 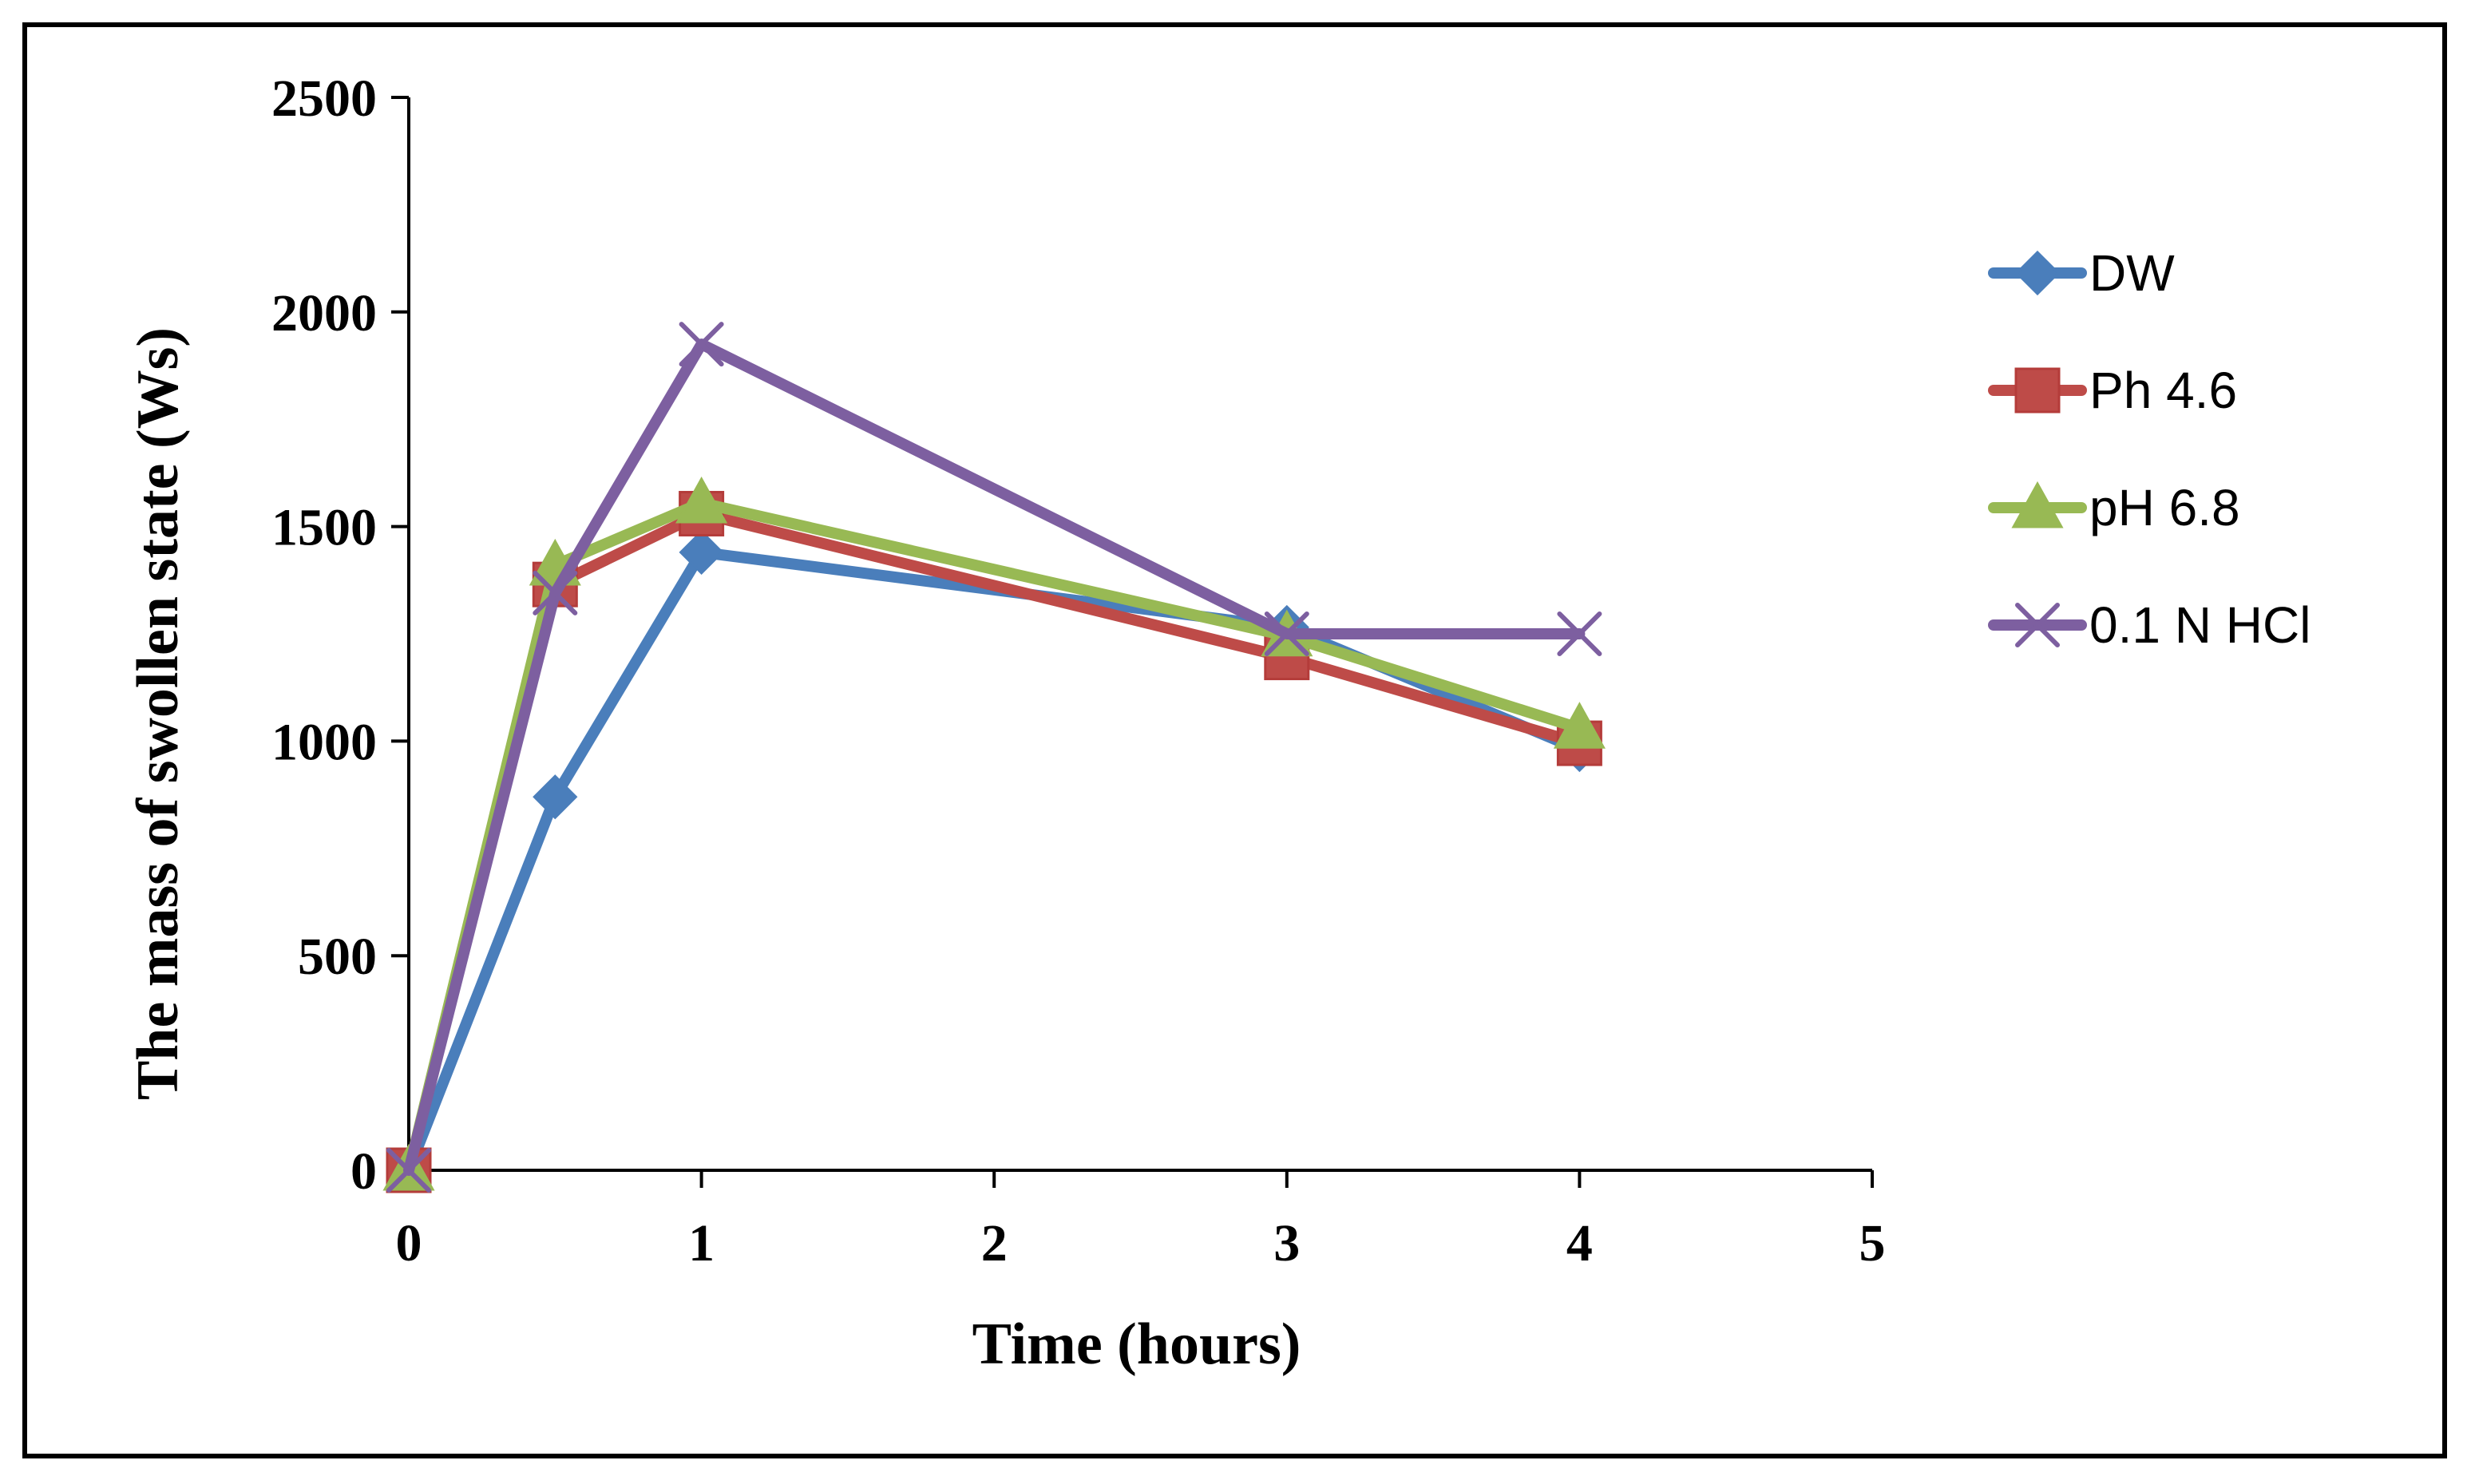 I want to click on y-tick-label: 500, so click(x=337, y=957).